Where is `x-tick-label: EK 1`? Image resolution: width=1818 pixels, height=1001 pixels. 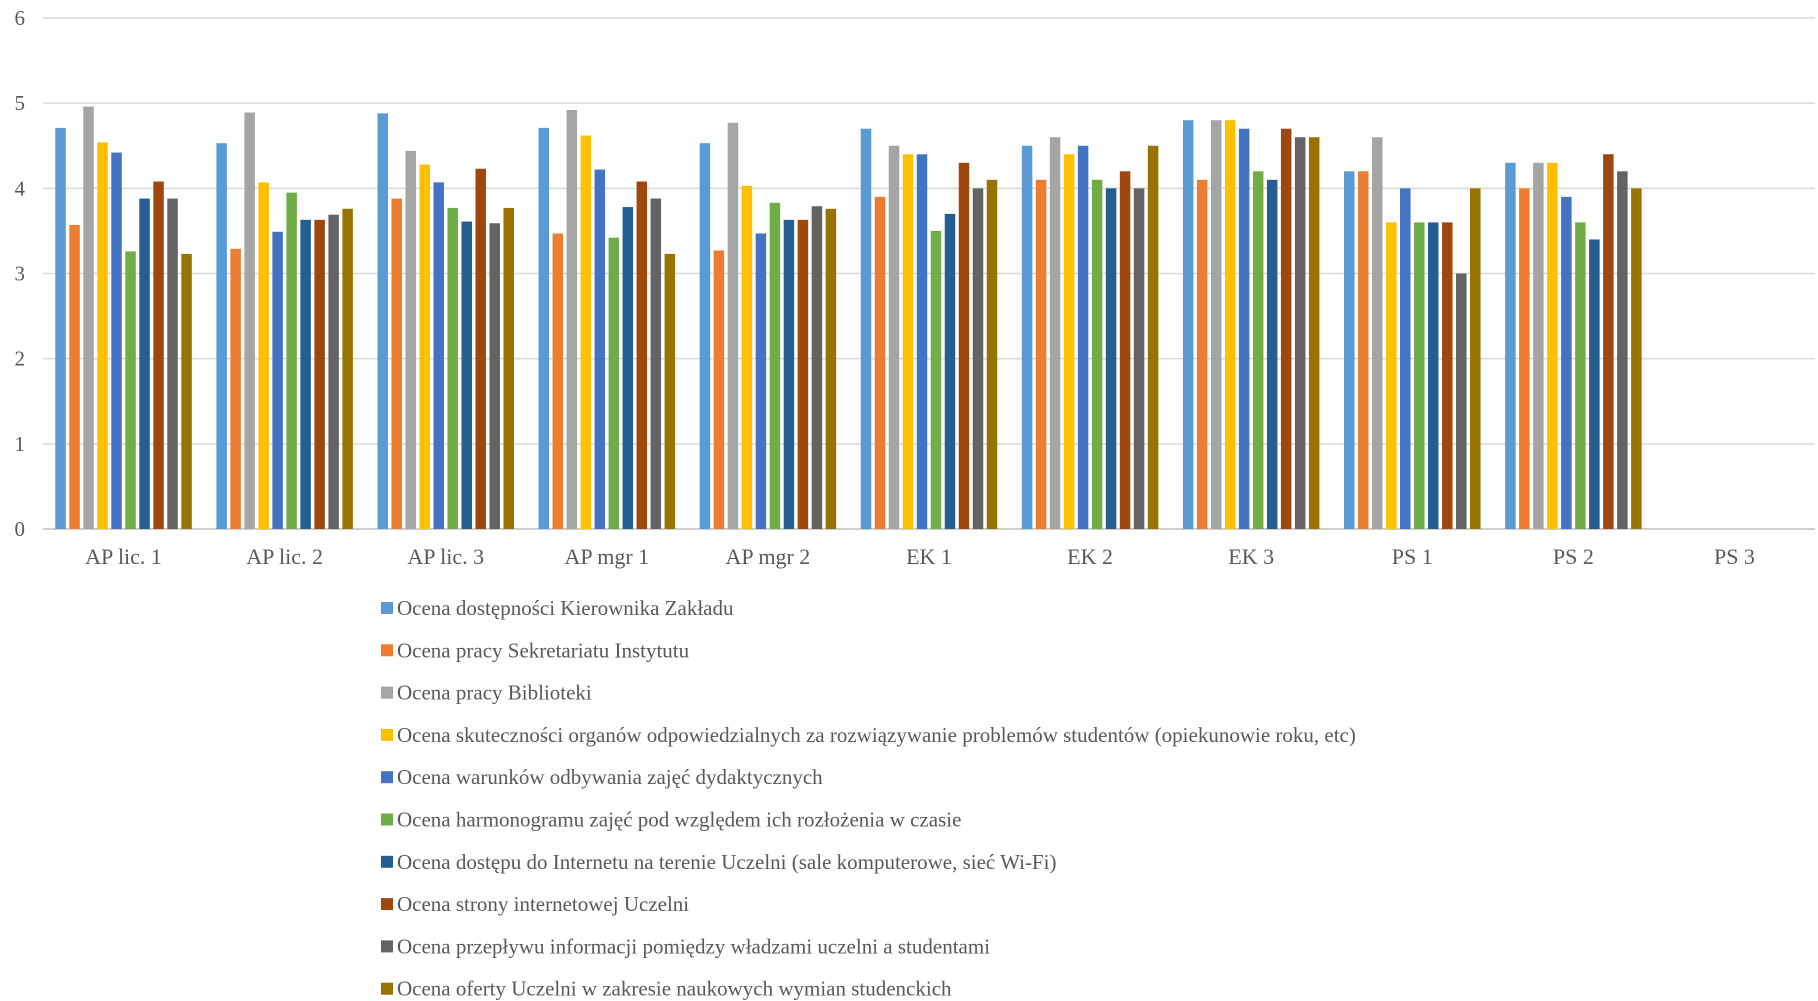
x-tick-label: EK 1 is located at coordinates (929, 556).